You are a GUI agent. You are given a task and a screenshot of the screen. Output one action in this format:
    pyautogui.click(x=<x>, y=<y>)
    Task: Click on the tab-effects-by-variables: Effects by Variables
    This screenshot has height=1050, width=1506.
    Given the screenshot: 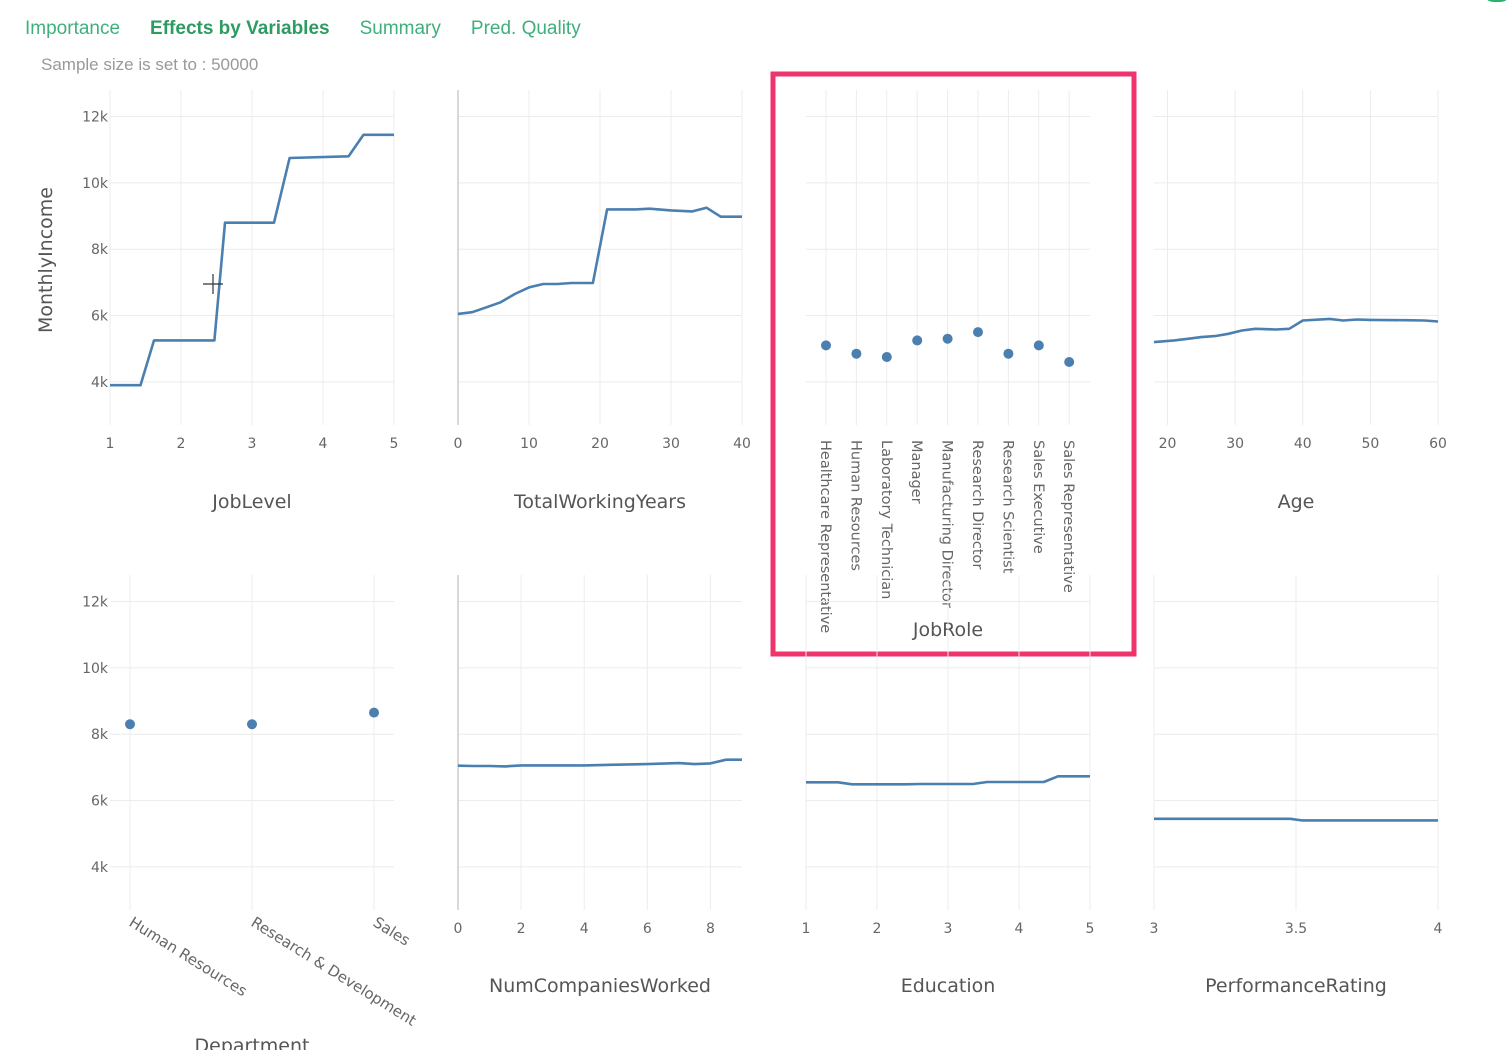 What is the action you would take?
    pyautogui.click(x=240, y=28)
    